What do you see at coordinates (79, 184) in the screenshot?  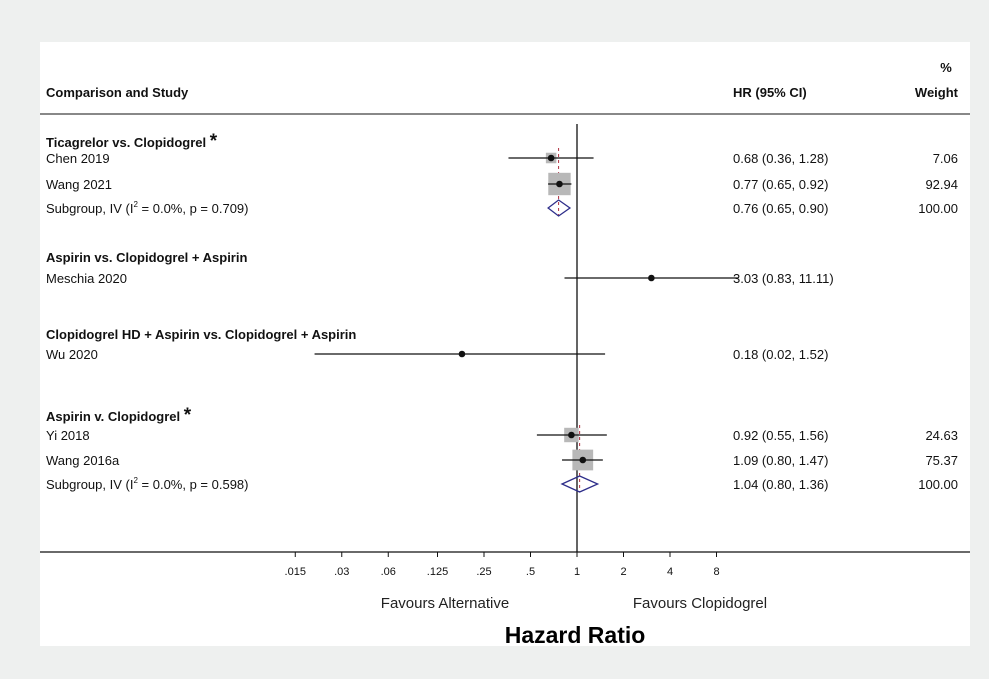 I see `study-label: Wang 2021` at bounding box center [79, 184].